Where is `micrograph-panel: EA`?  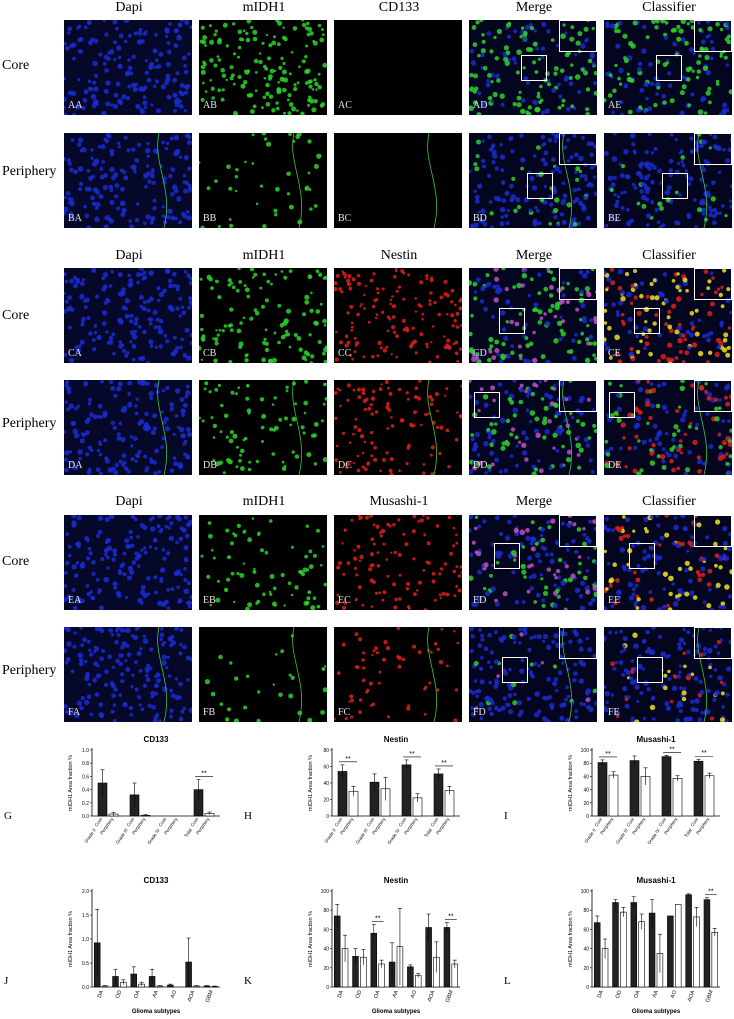
micrograph-panel: EA is located at coordinates (128, 562).